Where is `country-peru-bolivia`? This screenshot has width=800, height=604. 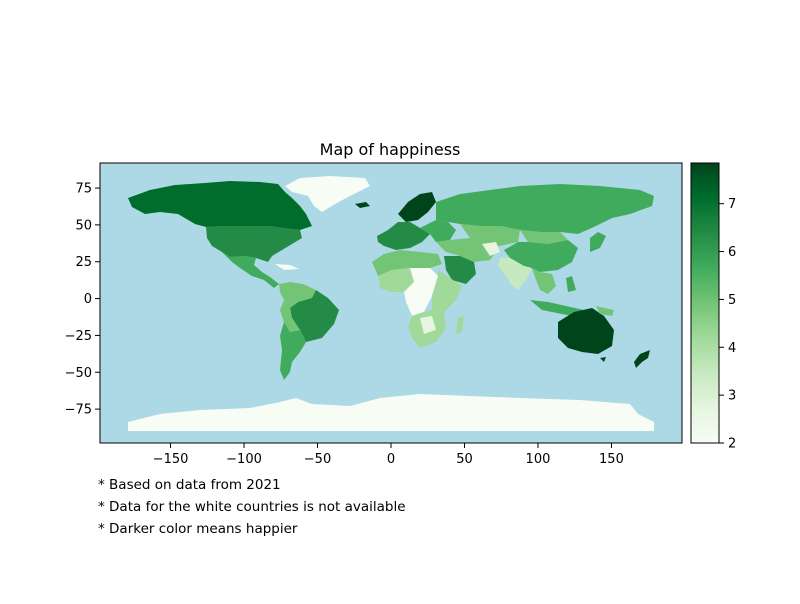 country-peru-bolivia is located at coordinates (290, 316).